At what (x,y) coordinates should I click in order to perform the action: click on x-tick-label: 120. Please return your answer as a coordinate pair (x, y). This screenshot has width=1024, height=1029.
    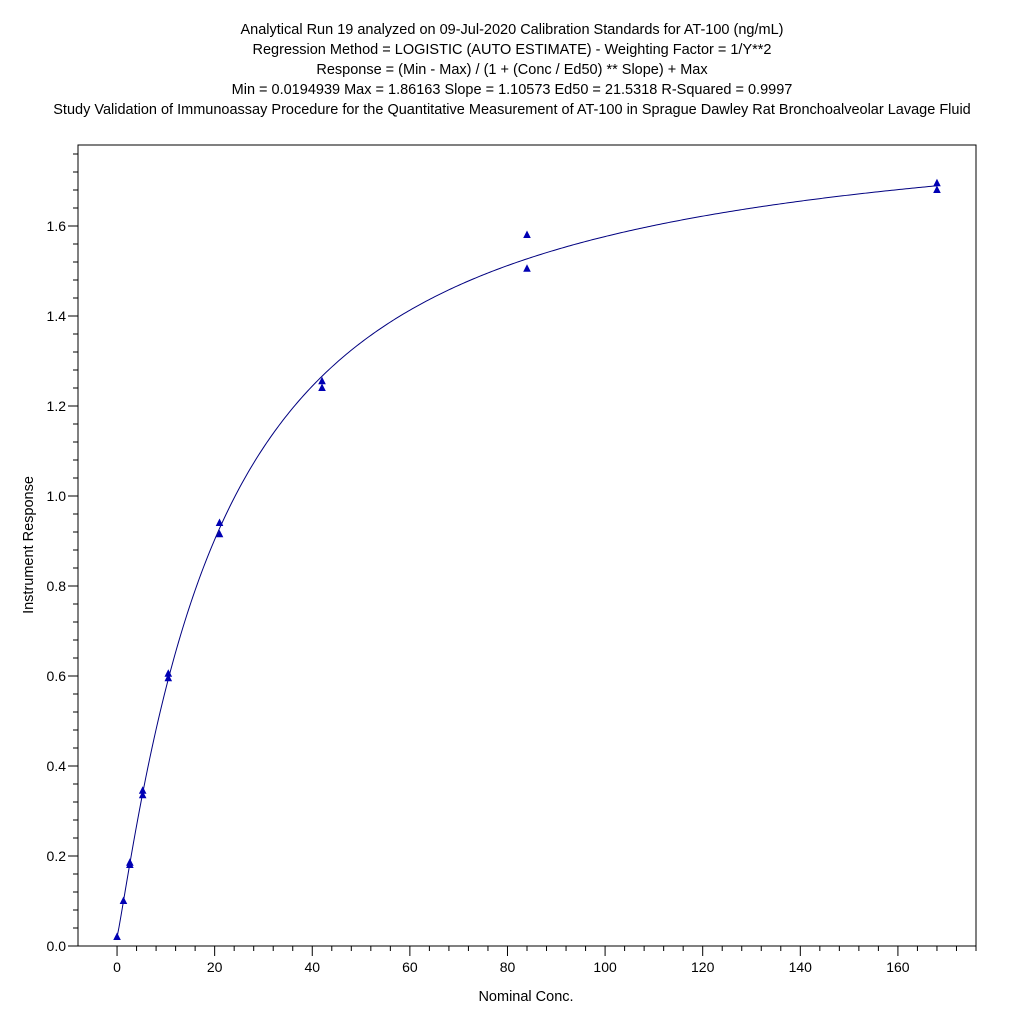
    Looking at the image, I should click on (703, 967).